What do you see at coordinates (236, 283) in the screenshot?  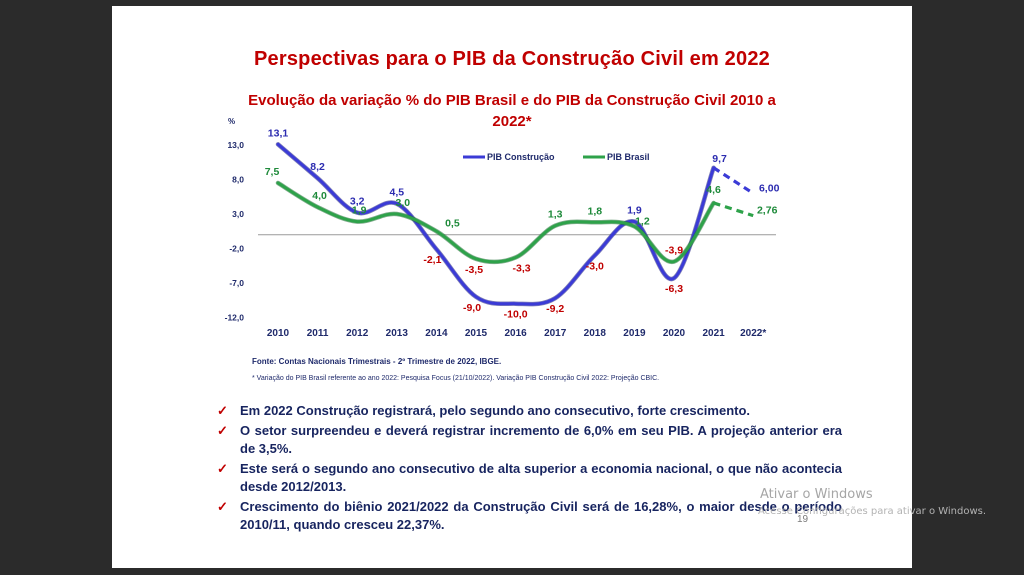 I see `y-tick-label: -7,0` at bounding box center [236, 283].